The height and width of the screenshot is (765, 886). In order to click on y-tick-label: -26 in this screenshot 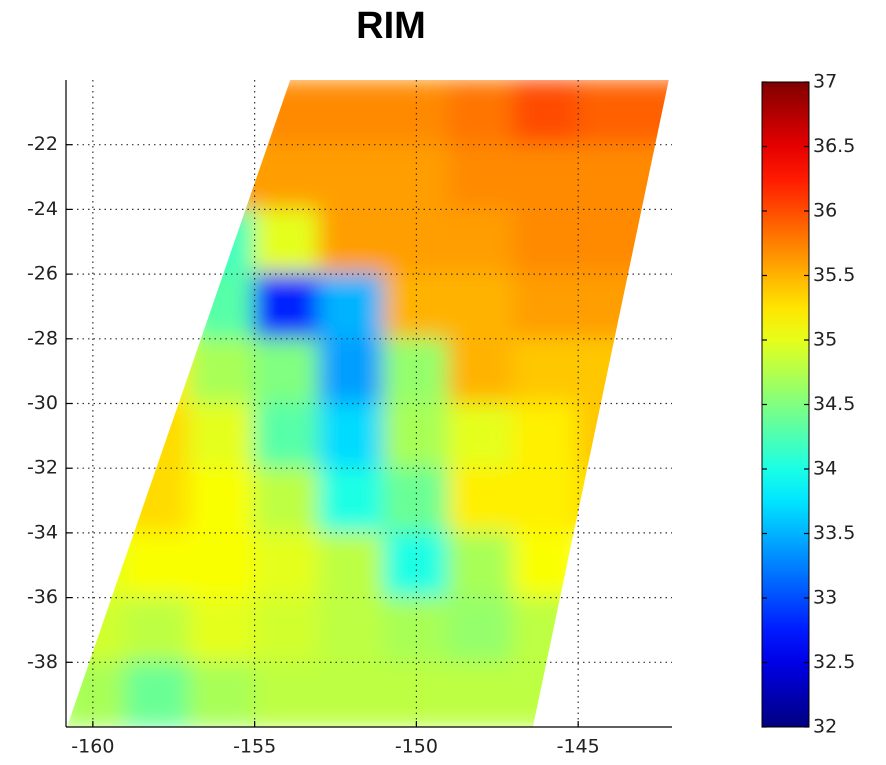, I will do `click(42, 274)`.